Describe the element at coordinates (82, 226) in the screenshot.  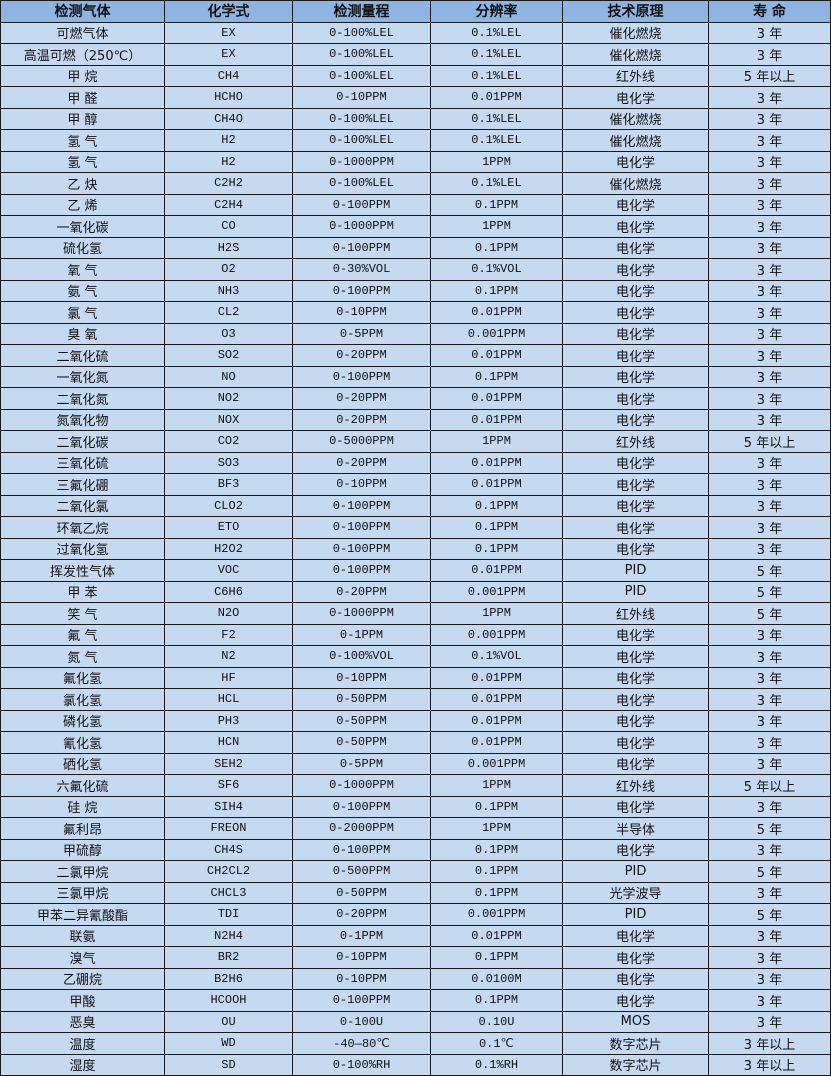
I see `cell-gas-name: 一氧化碳` at that location.